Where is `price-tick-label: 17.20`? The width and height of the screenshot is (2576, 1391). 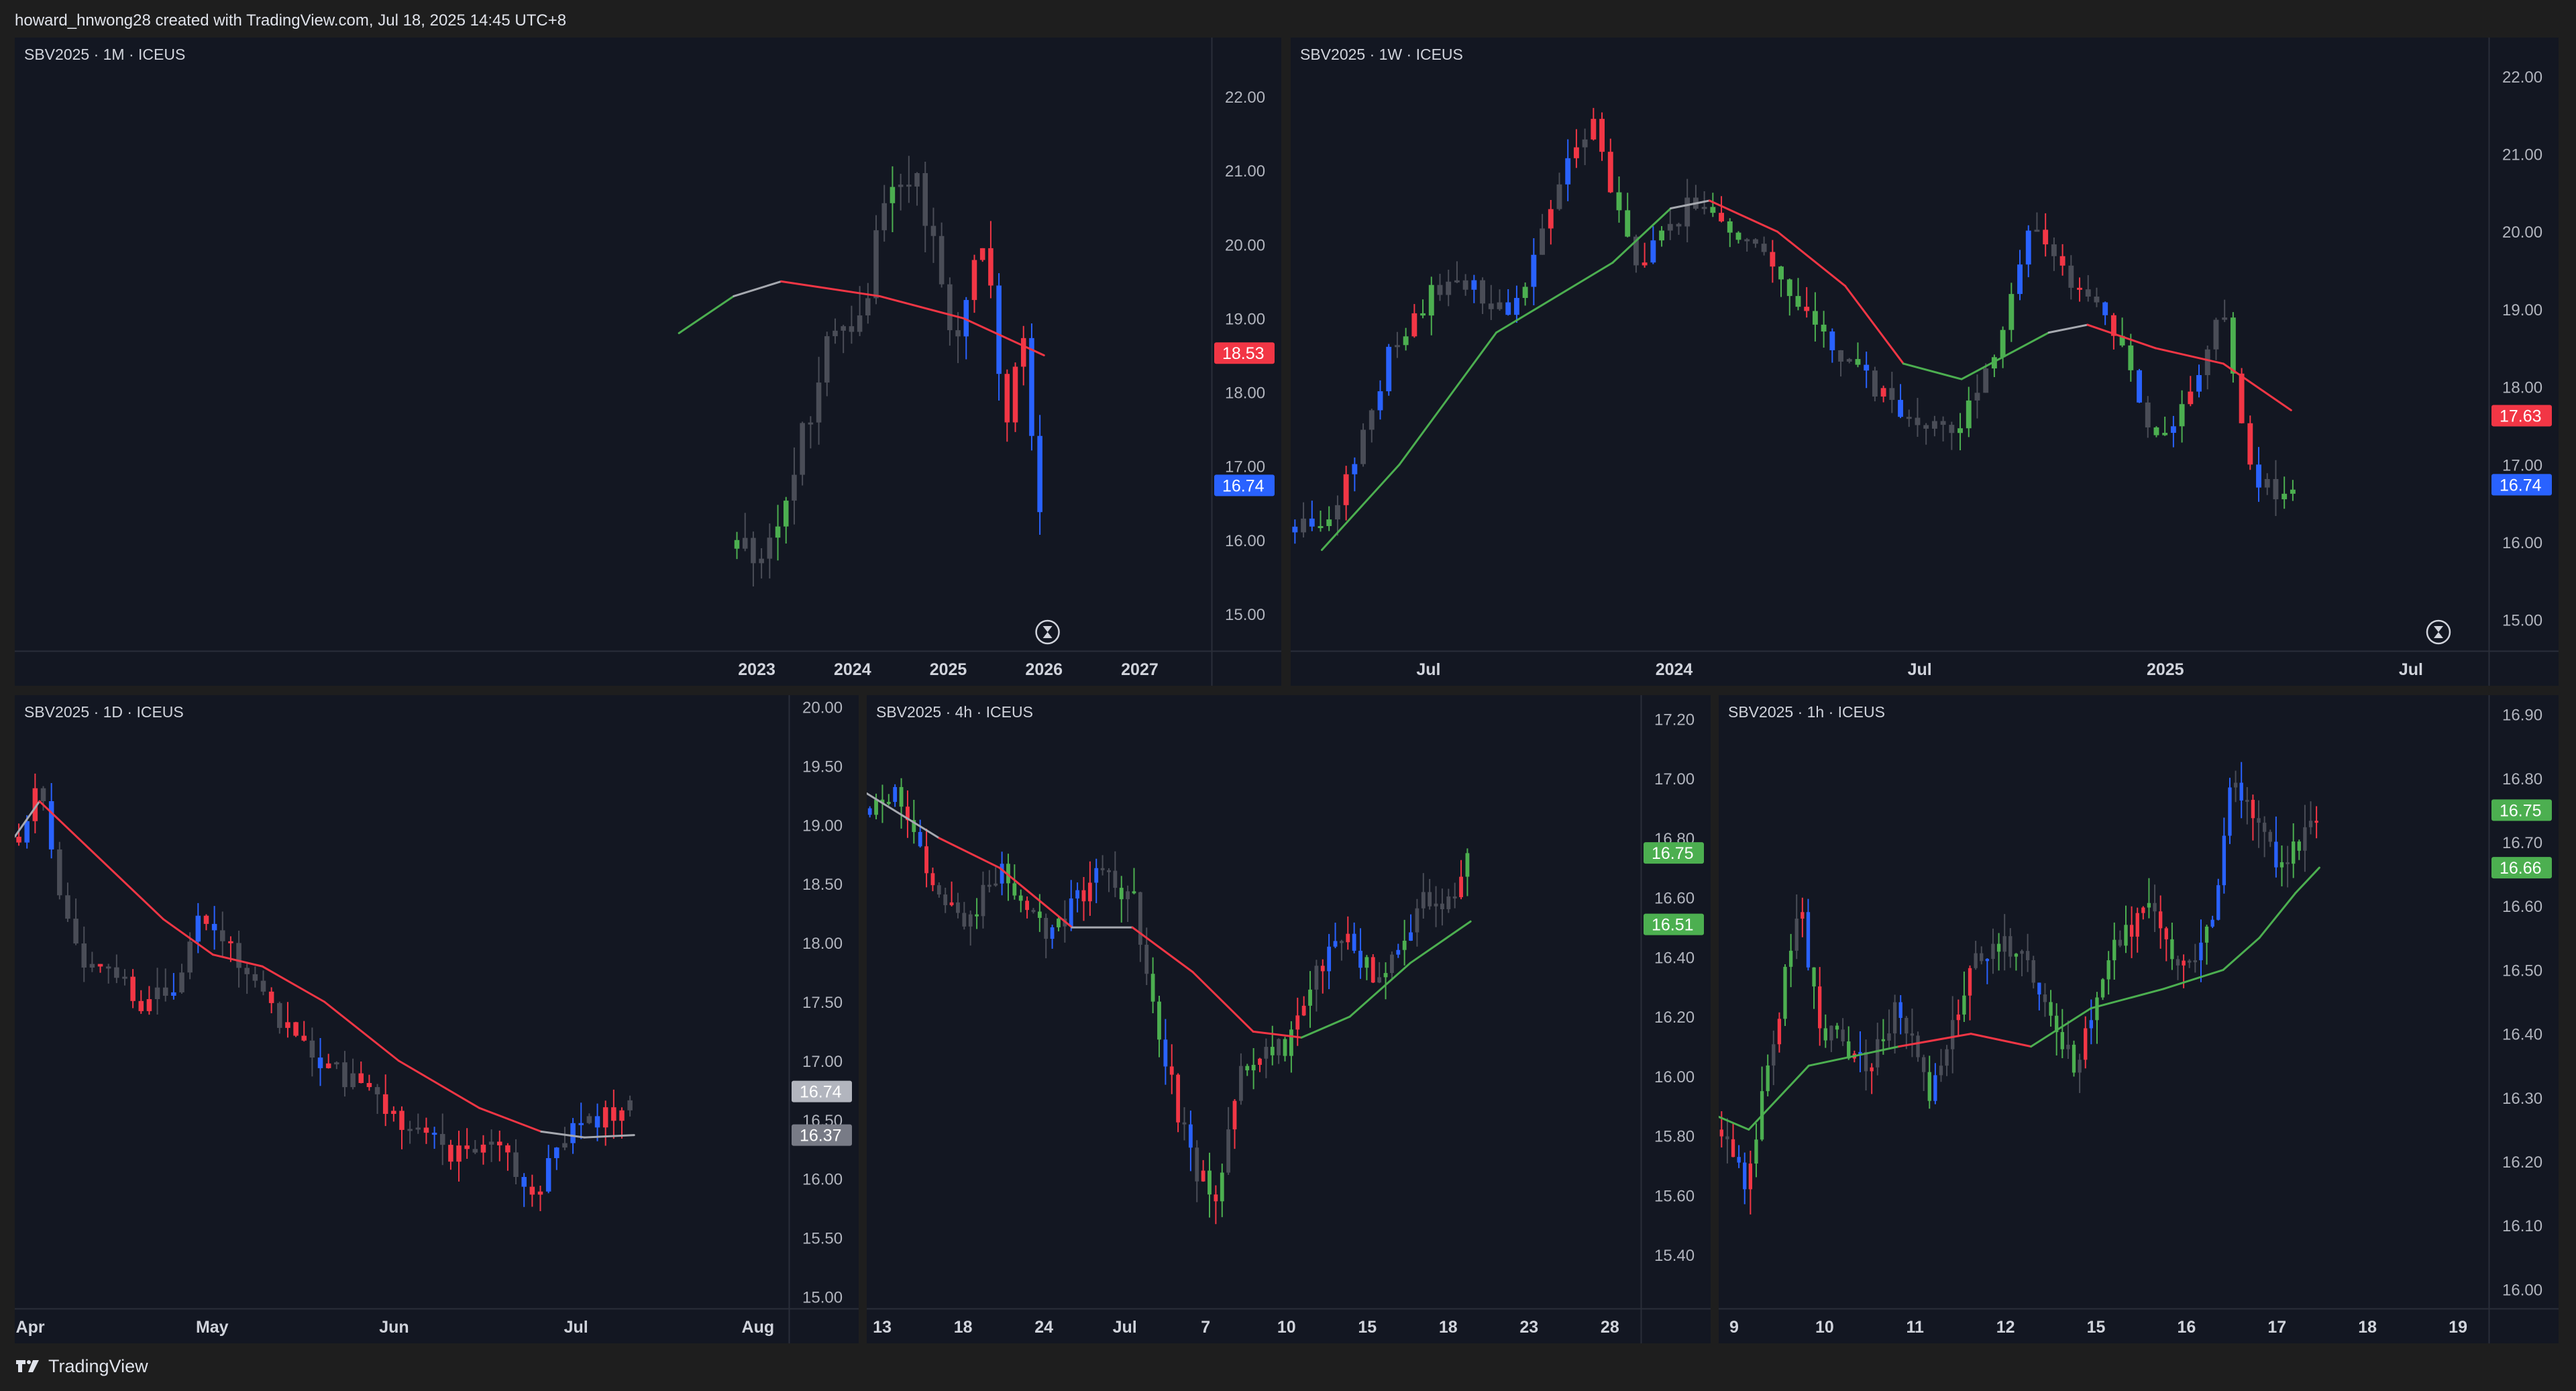 price-tick-label: 17.20 is located at coordinates (1674, 720).